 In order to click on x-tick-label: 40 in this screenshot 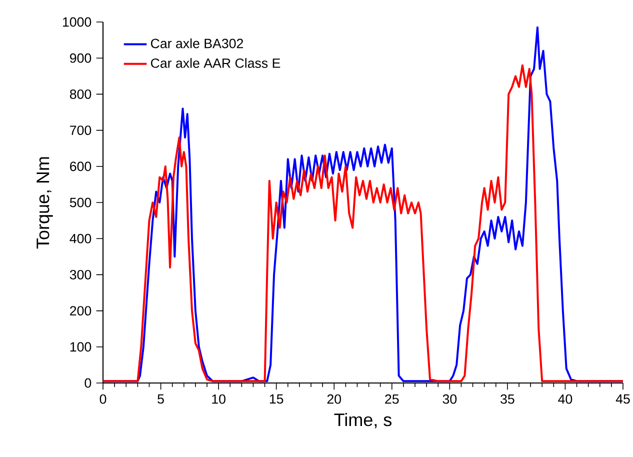, I will do `click(565, 399)`.